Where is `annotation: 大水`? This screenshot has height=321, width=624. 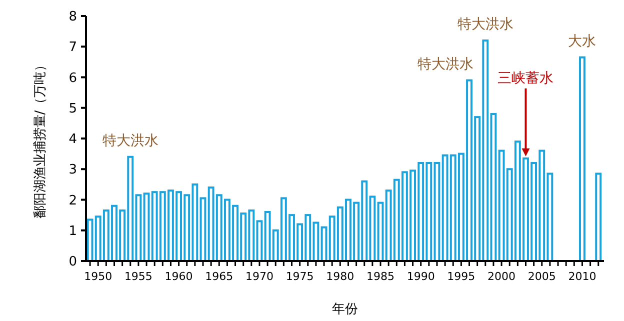 annotation: 大水 is located at coordinates (582, 41).